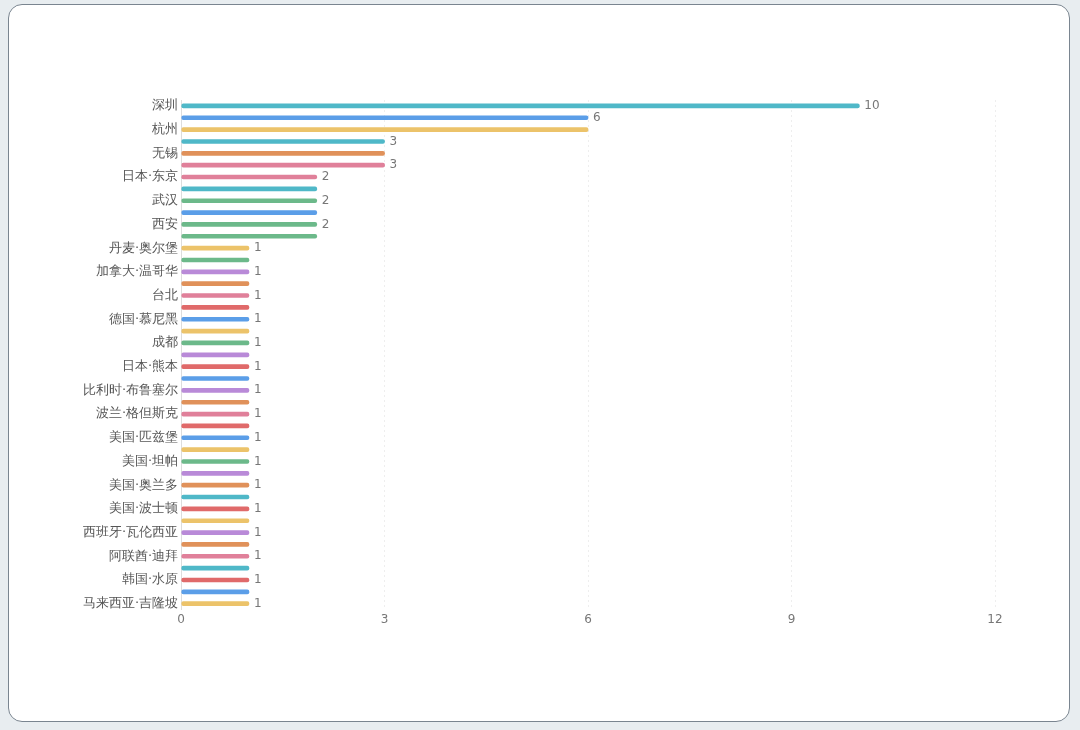 The width and height of the screenshot is (1080, 730). I want to click on y-tick-label: 美国·坦帕, so click(150, 460).